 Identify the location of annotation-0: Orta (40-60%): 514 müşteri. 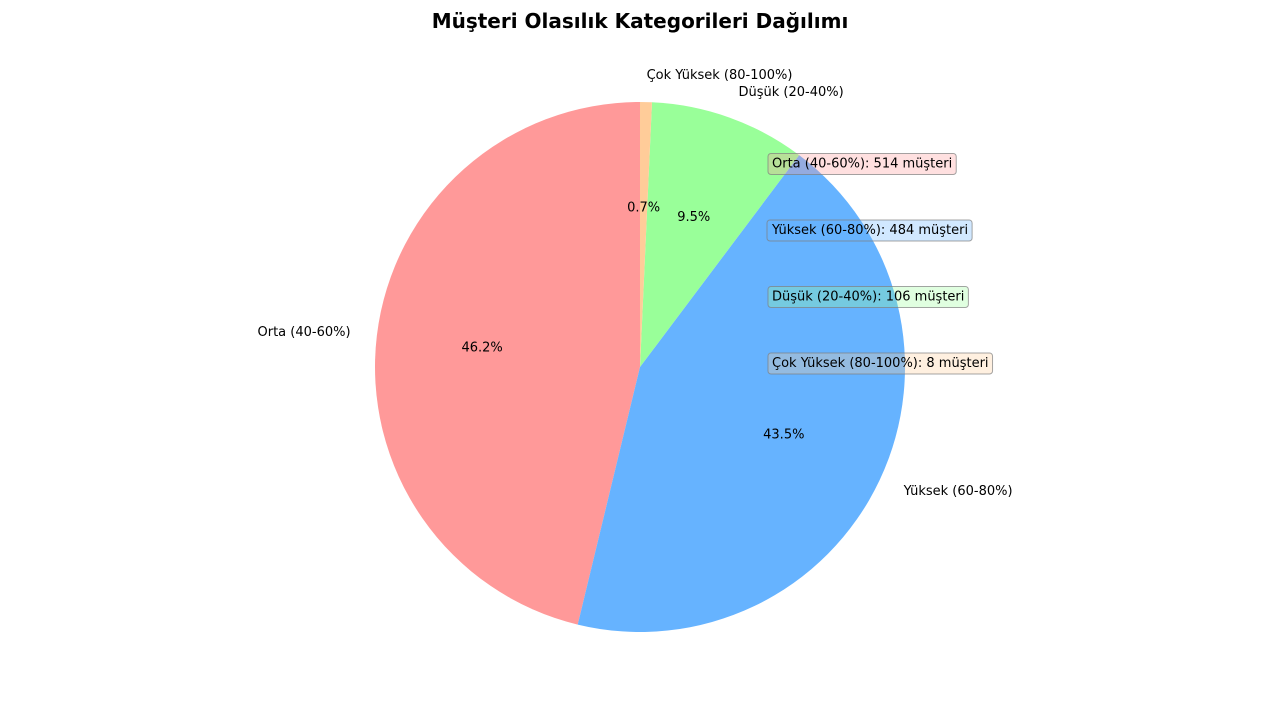
(862, 164).